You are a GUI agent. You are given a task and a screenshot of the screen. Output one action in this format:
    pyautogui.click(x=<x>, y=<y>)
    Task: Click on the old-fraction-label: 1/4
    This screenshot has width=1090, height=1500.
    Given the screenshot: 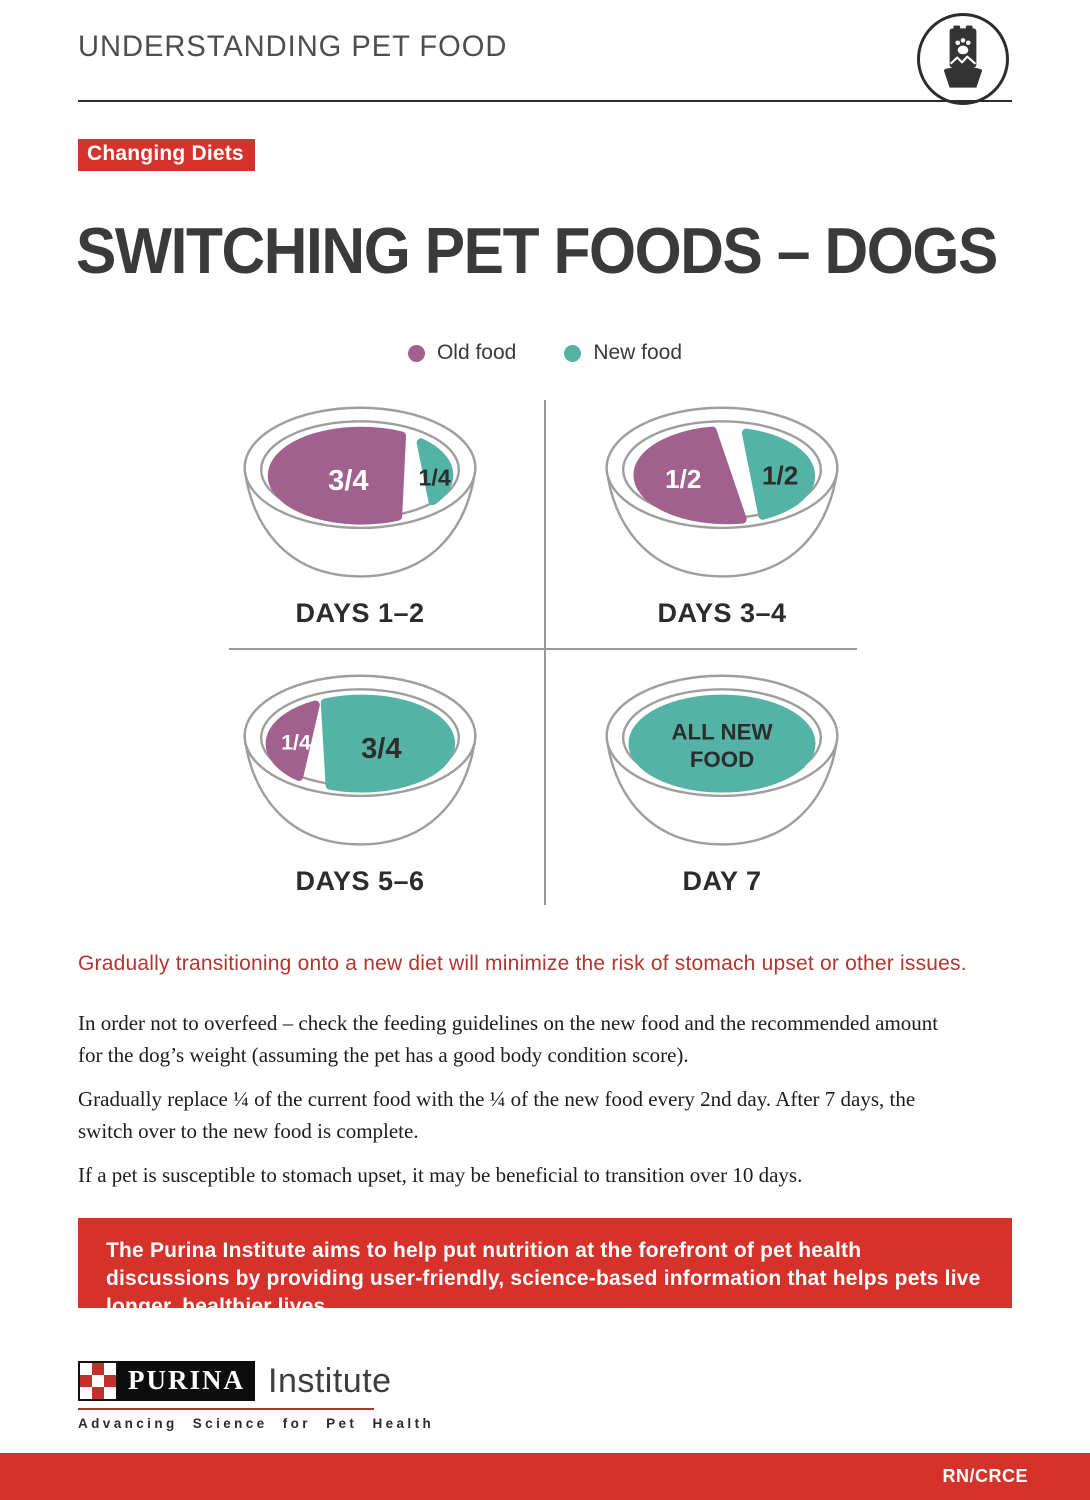 What is the action you would take?
    pyautogui.click(x=296, y=742)
    